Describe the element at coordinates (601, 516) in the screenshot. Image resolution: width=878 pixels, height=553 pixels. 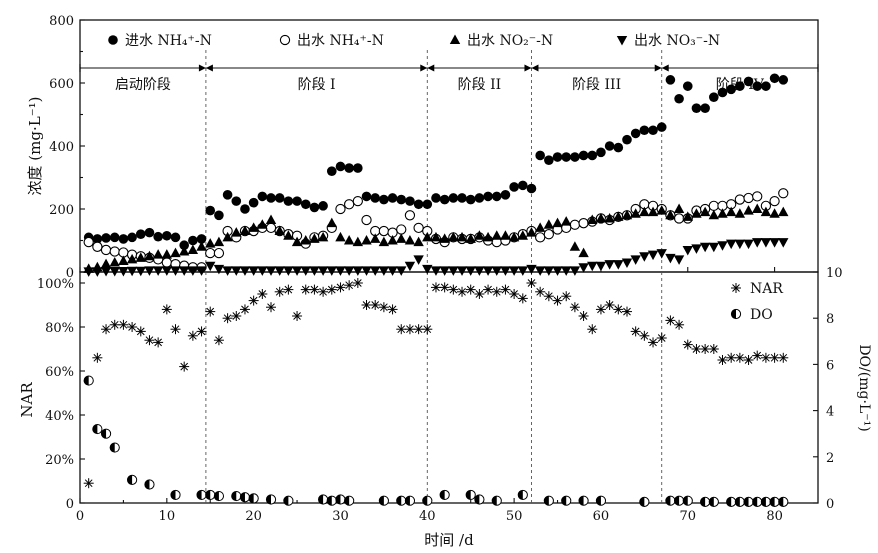
I see `x-tick-label: 60` at that location.